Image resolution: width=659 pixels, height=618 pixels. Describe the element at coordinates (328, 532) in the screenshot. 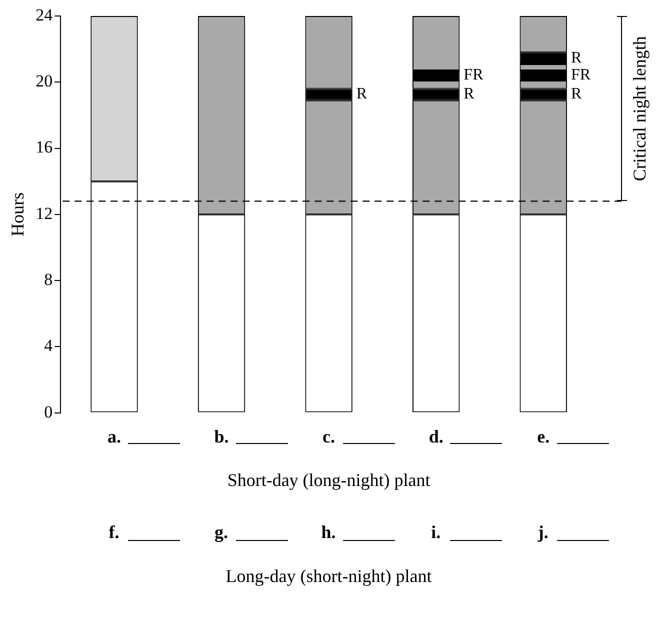

I see `text: h.` at that location.